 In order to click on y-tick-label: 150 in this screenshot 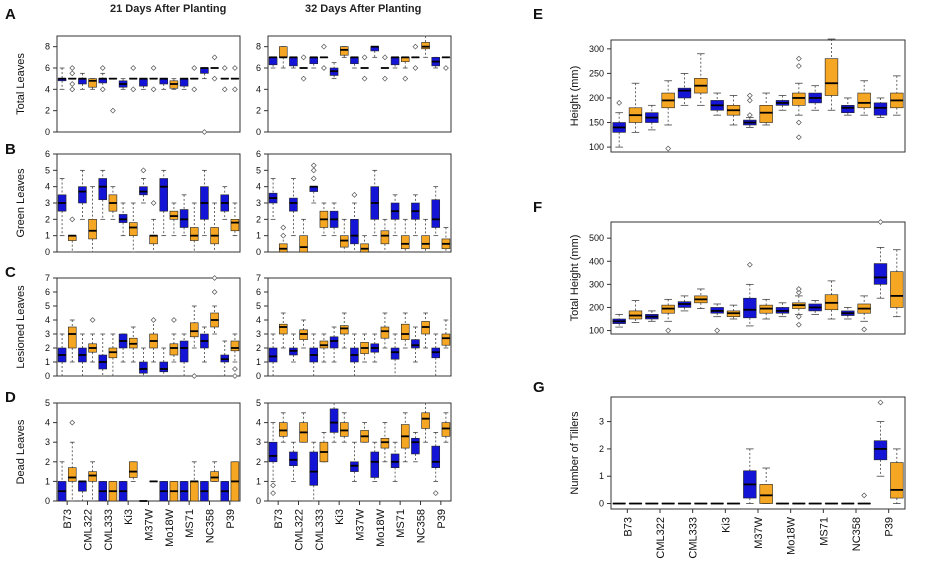, I will do `click(596, 123)`.